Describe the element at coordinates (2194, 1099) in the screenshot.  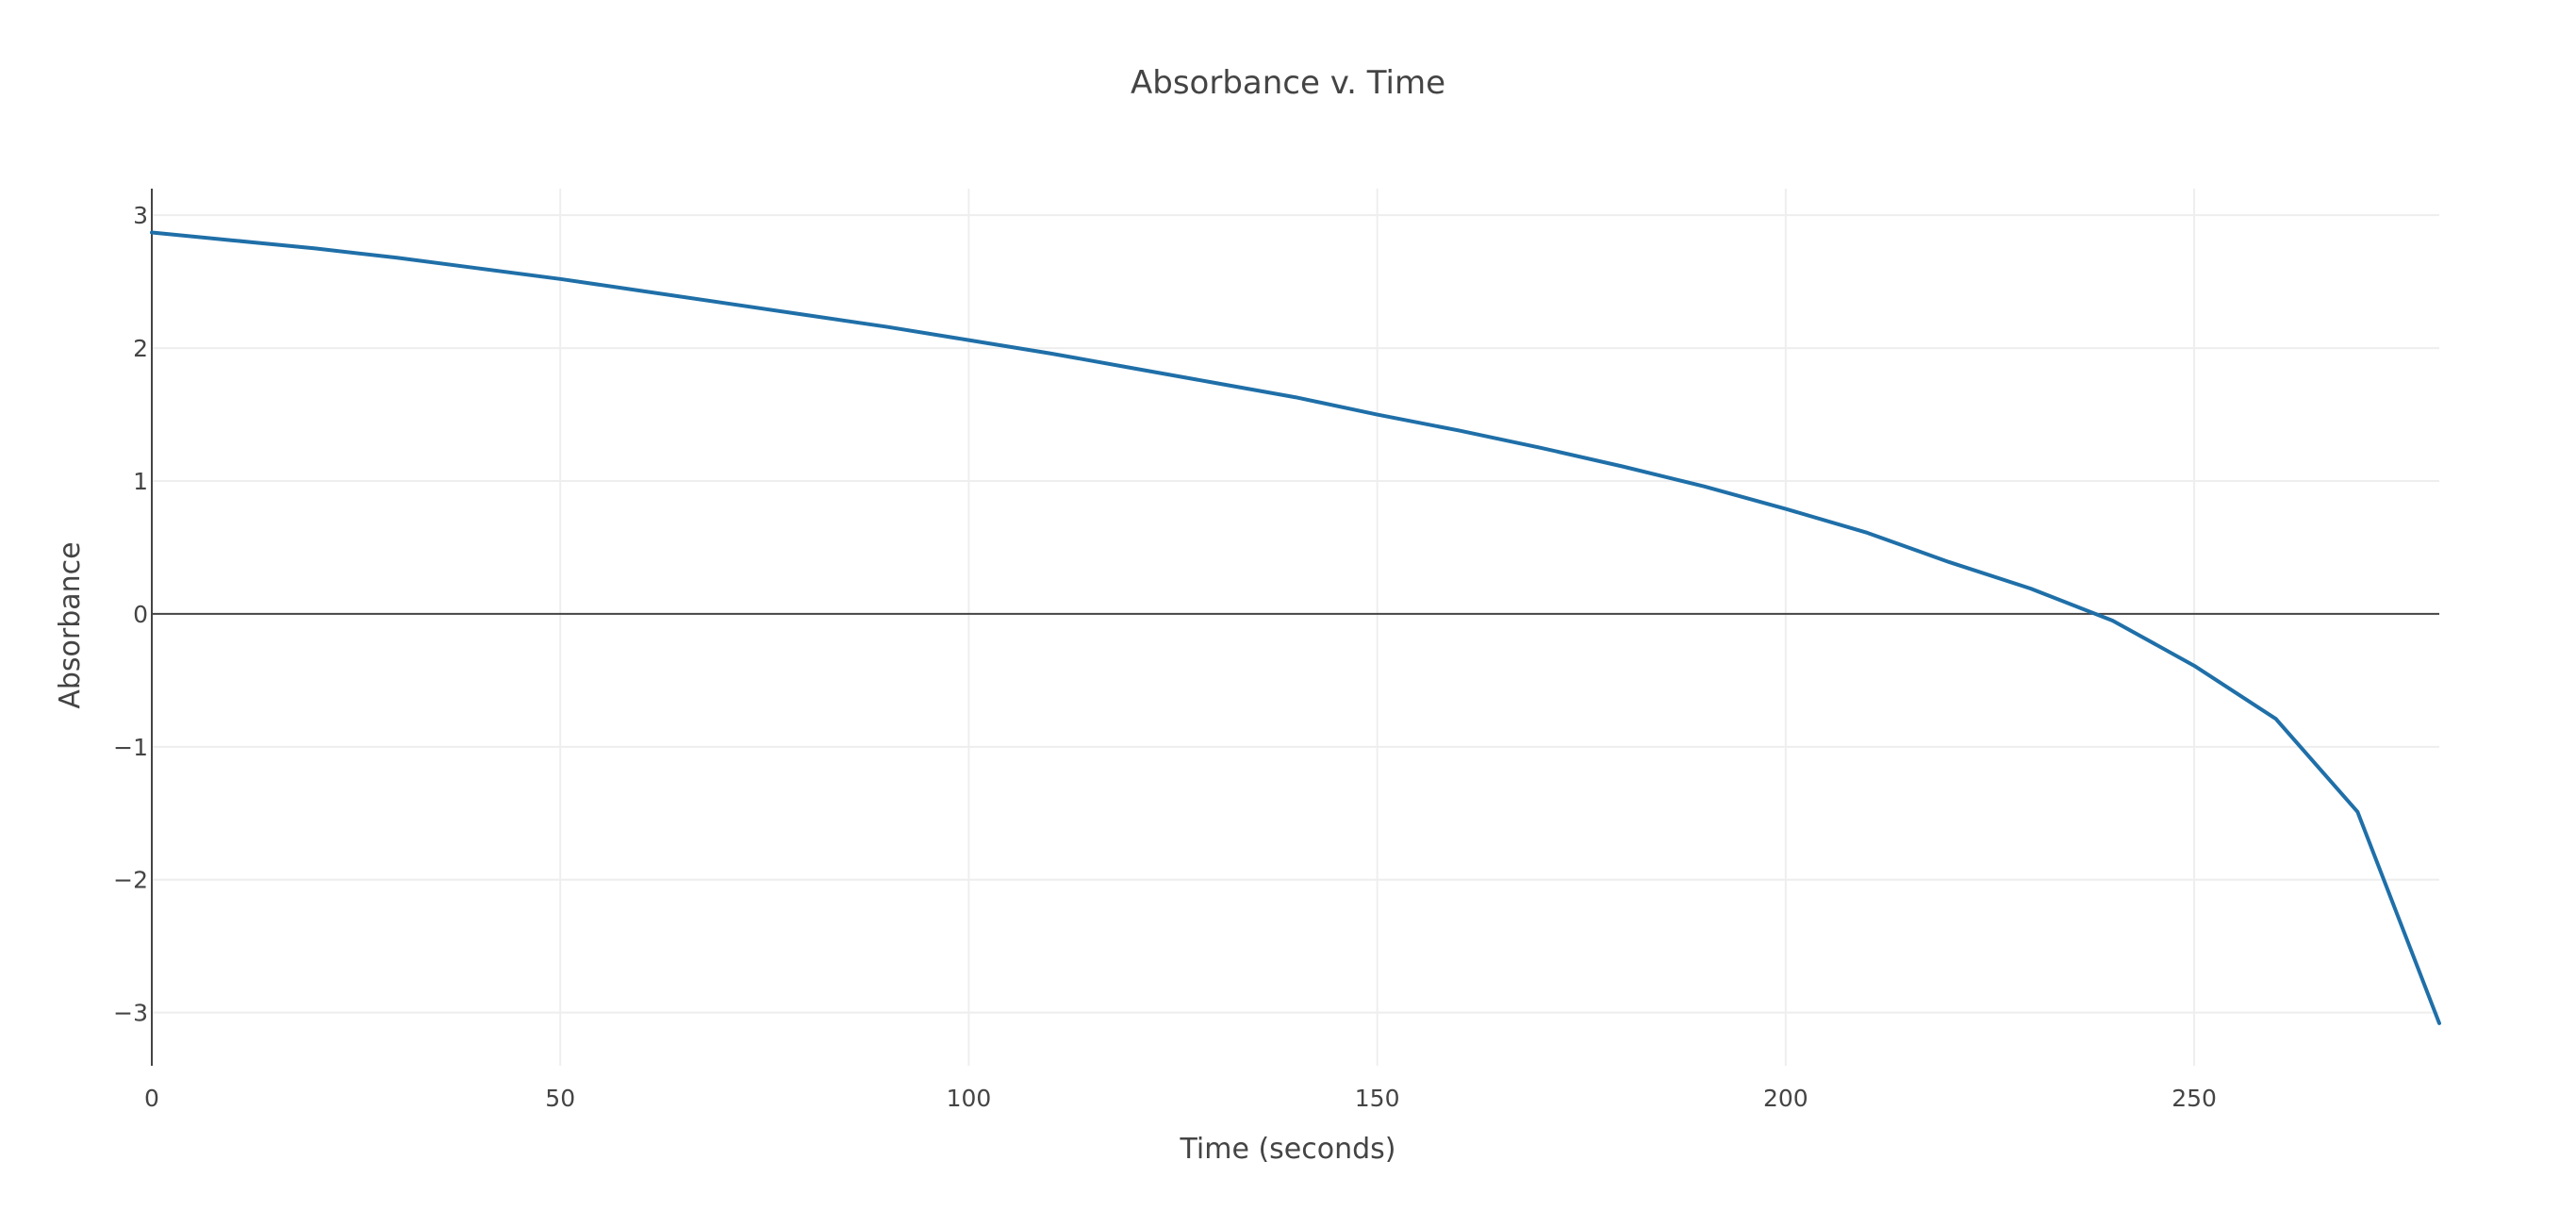
I see `x-tick-label: 250` at that location.